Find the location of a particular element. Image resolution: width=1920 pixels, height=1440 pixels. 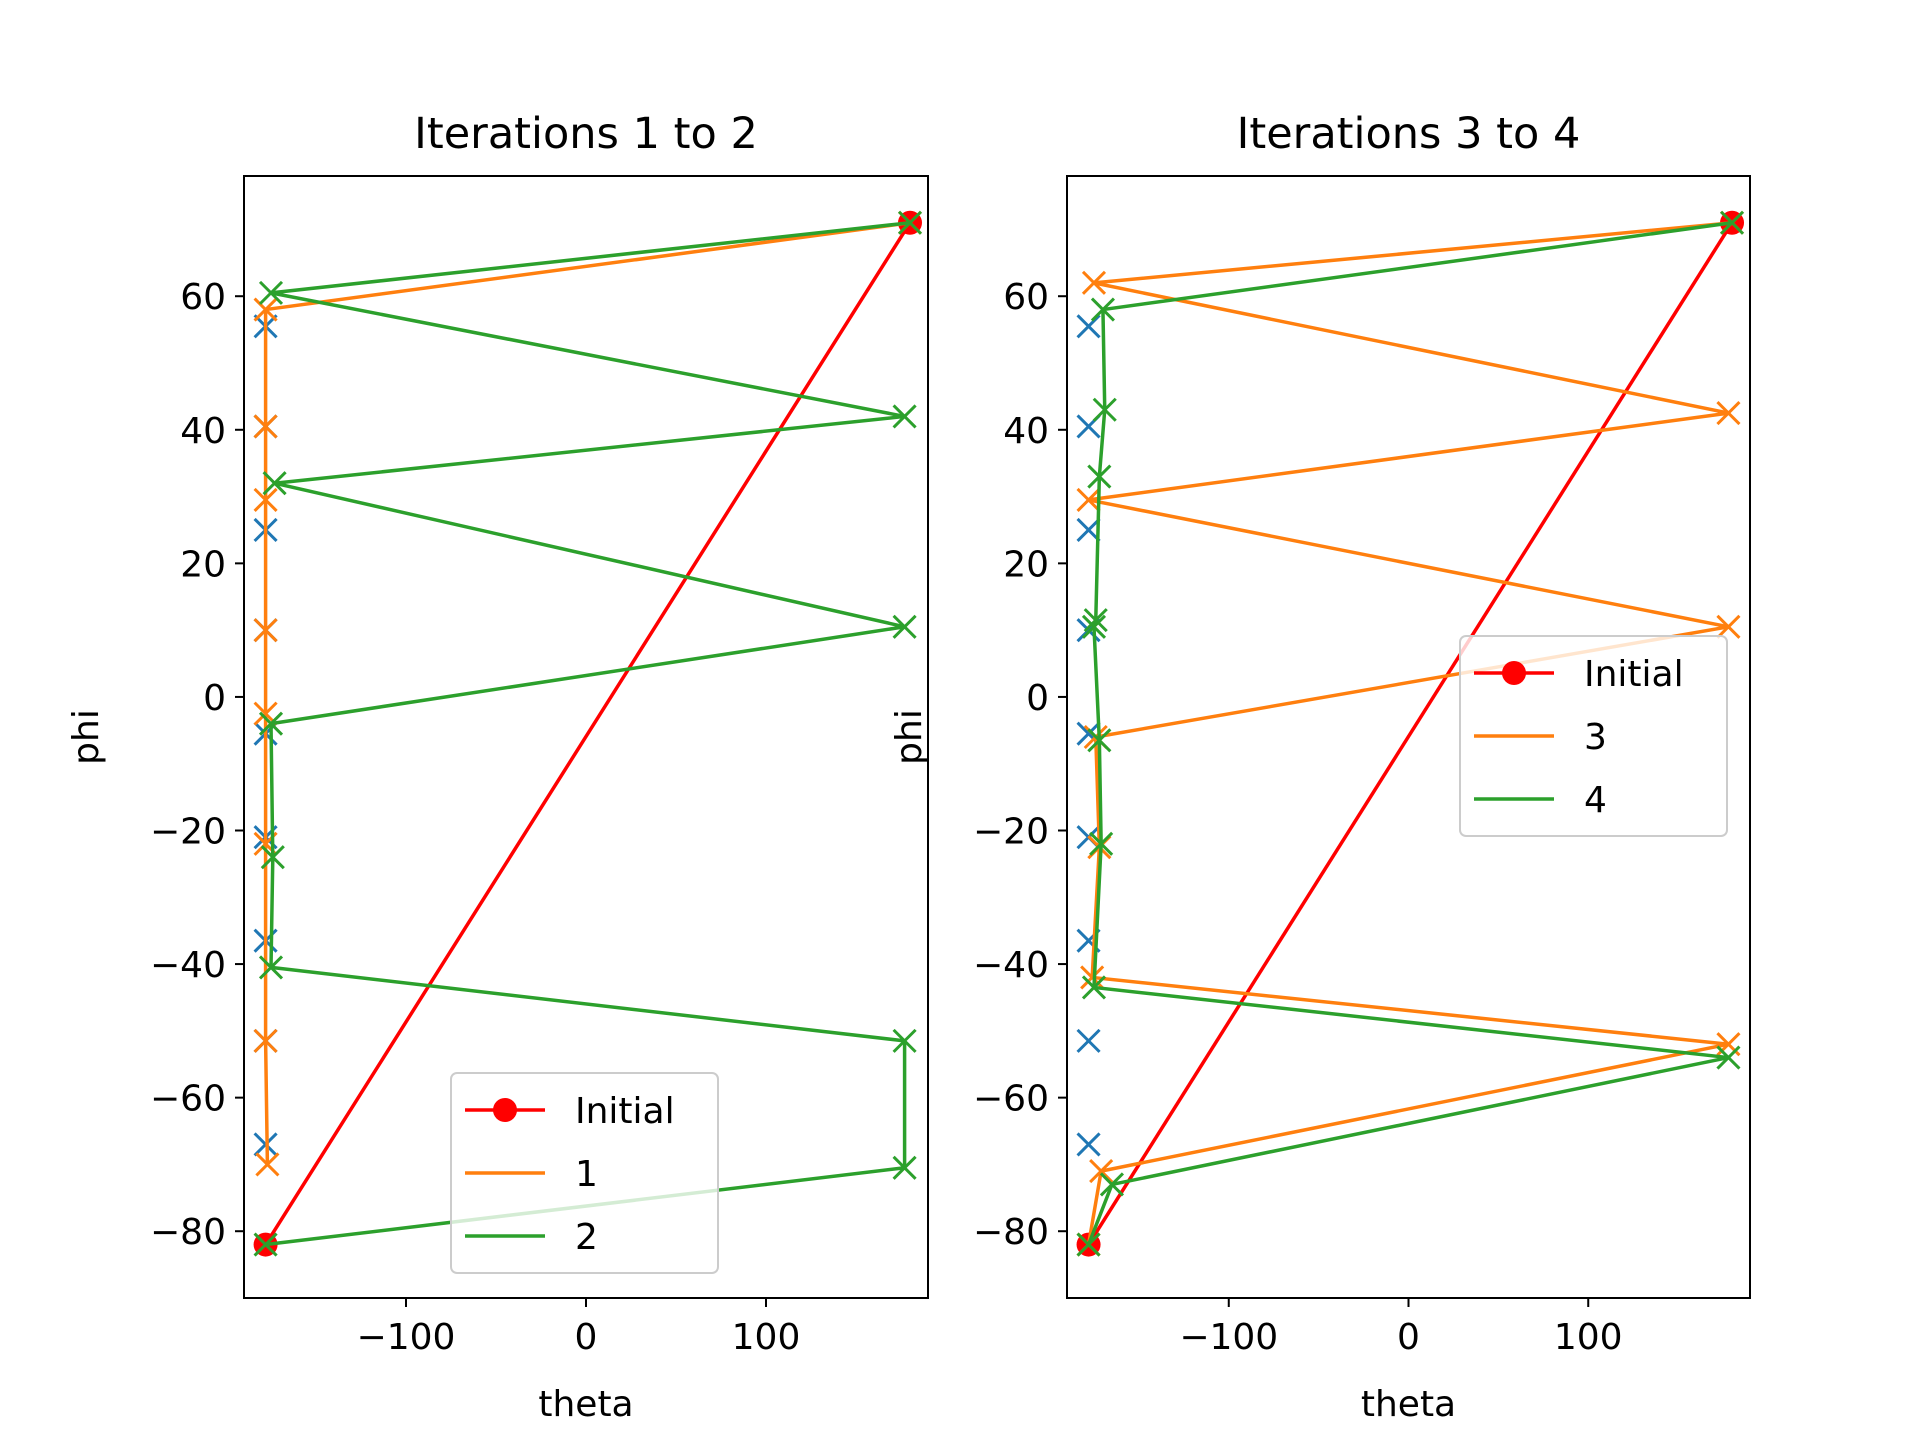

y-tick-label: −80 is located at coordinates (1011, 1232).